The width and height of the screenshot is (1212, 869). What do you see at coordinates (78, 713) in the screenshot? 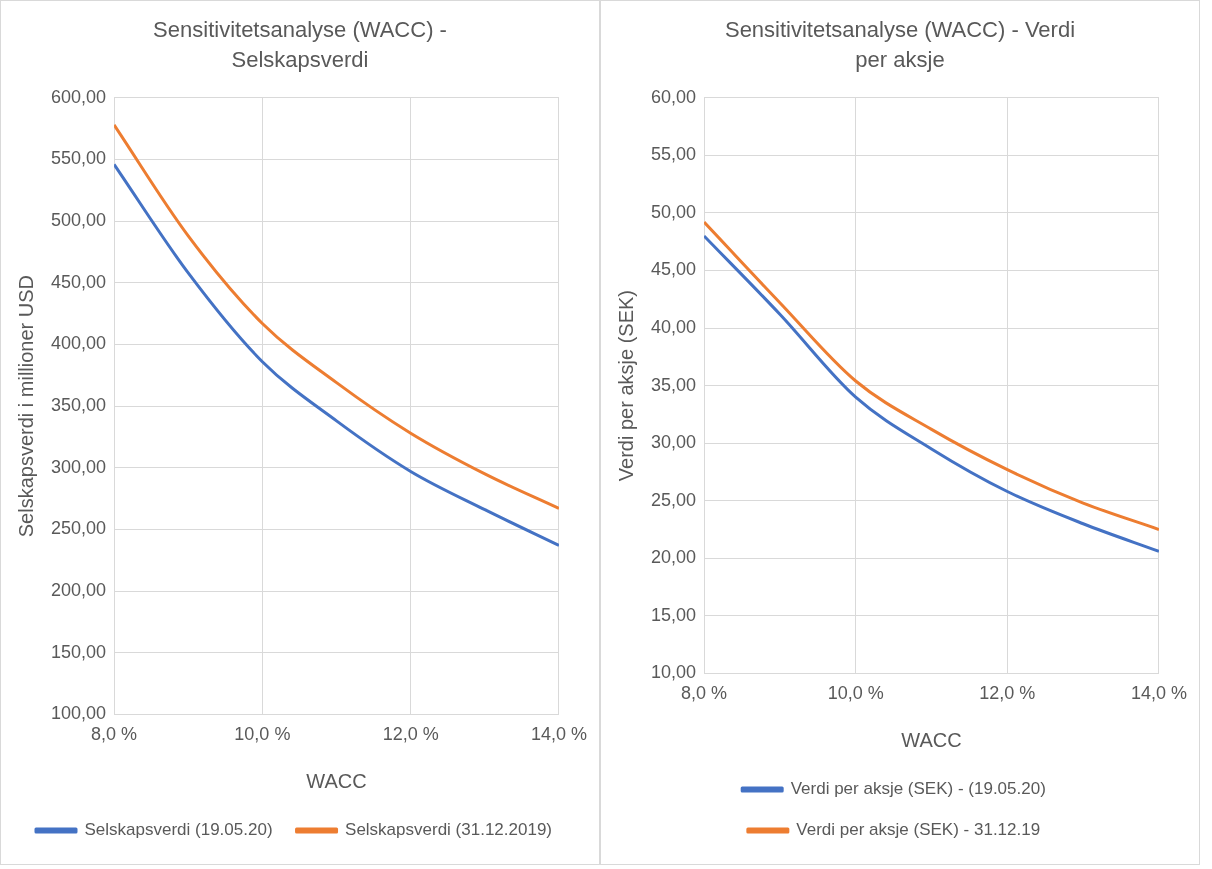
I see `y-tick-label: 100,00` at bounding box center [78, 713].